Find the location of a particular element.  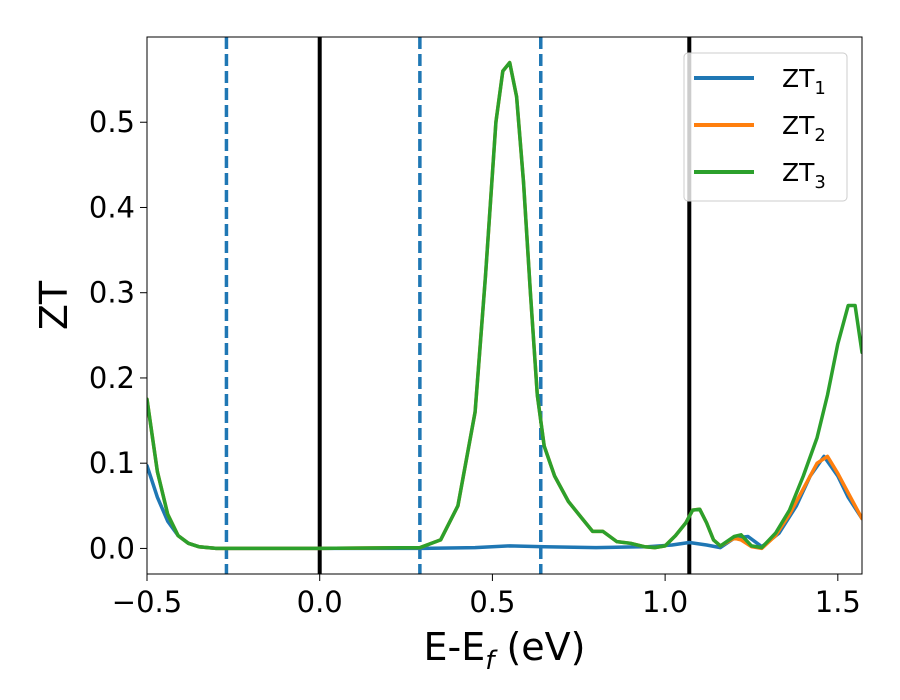

y-axis-label: ZT is located at coordinates (54, 305).